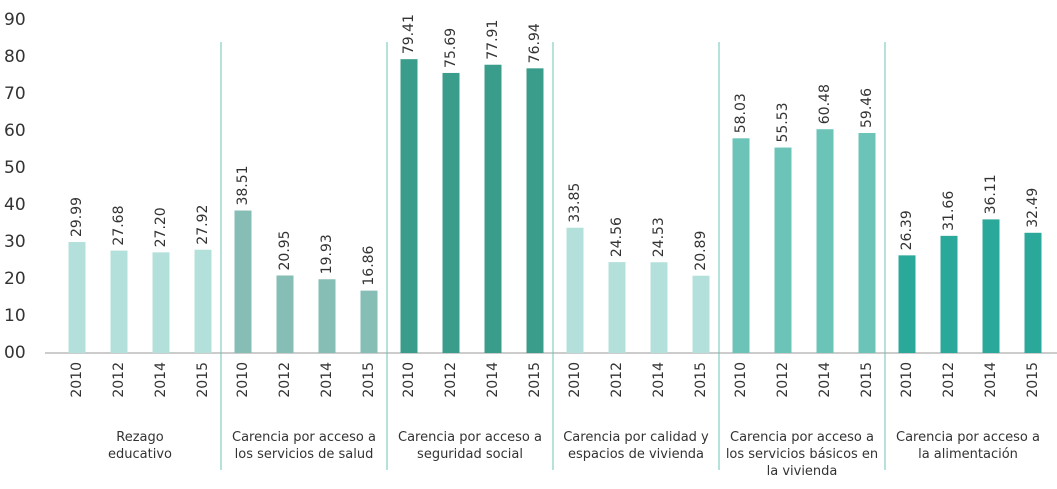 This screenshot has height=489, width=1057. What do you see at coordinates (659, 237) in the screenshot?
I see `value-label: 24.53` at bounding box center [659, 237].